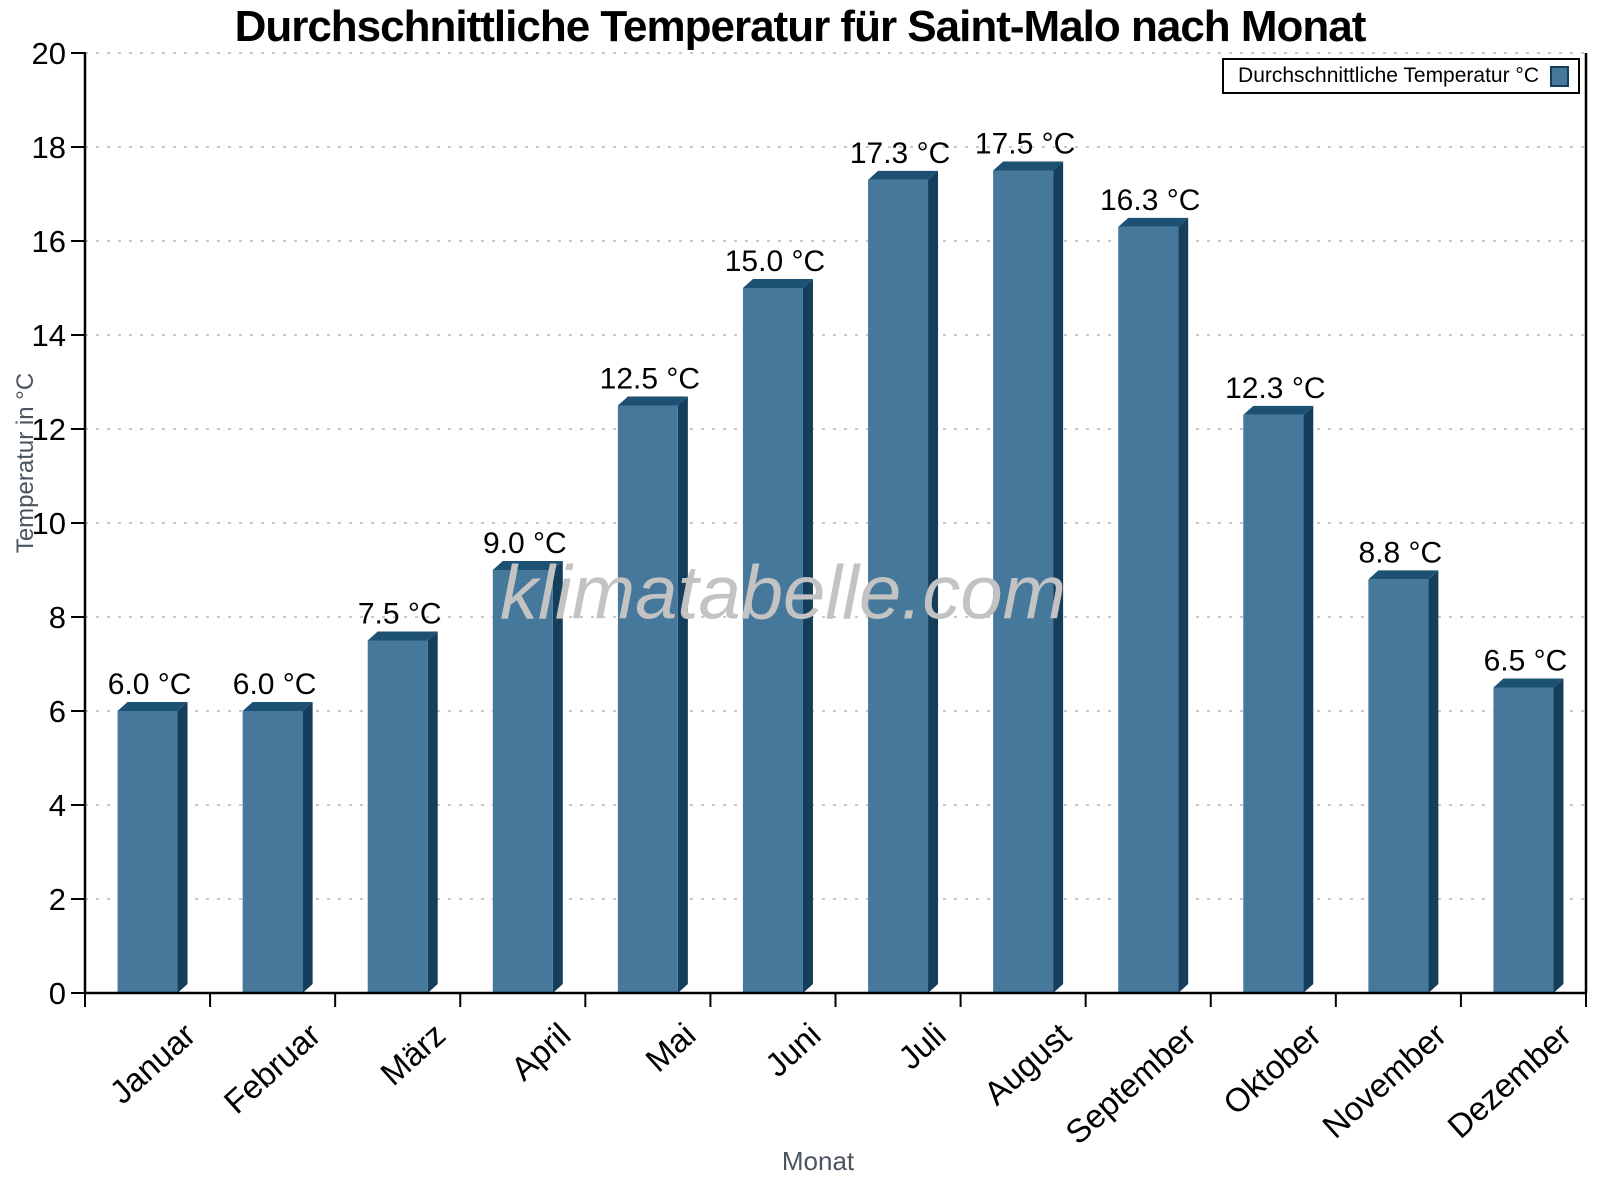 This screenshot has width=1600, height=1200. Describe the element at coordinates (898, 586) in the screenshot. I see `bar-Juli` at that location.